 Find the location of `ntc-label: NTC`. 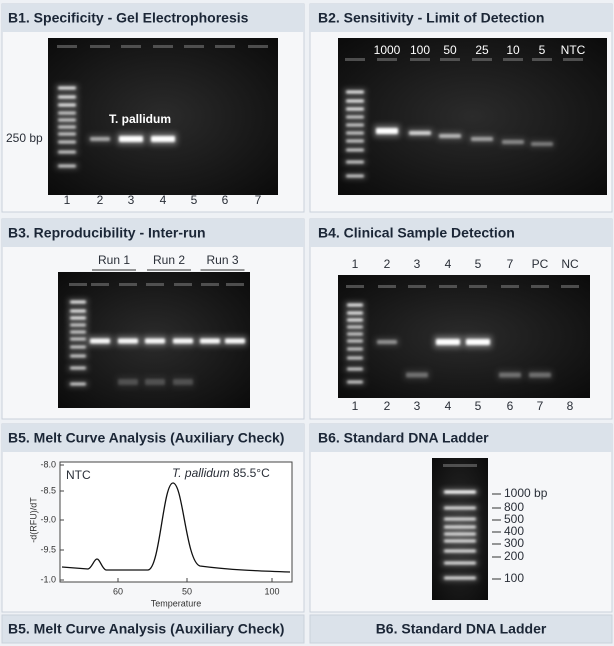

ntc-label: NTC is located at coordinates (78, 475).